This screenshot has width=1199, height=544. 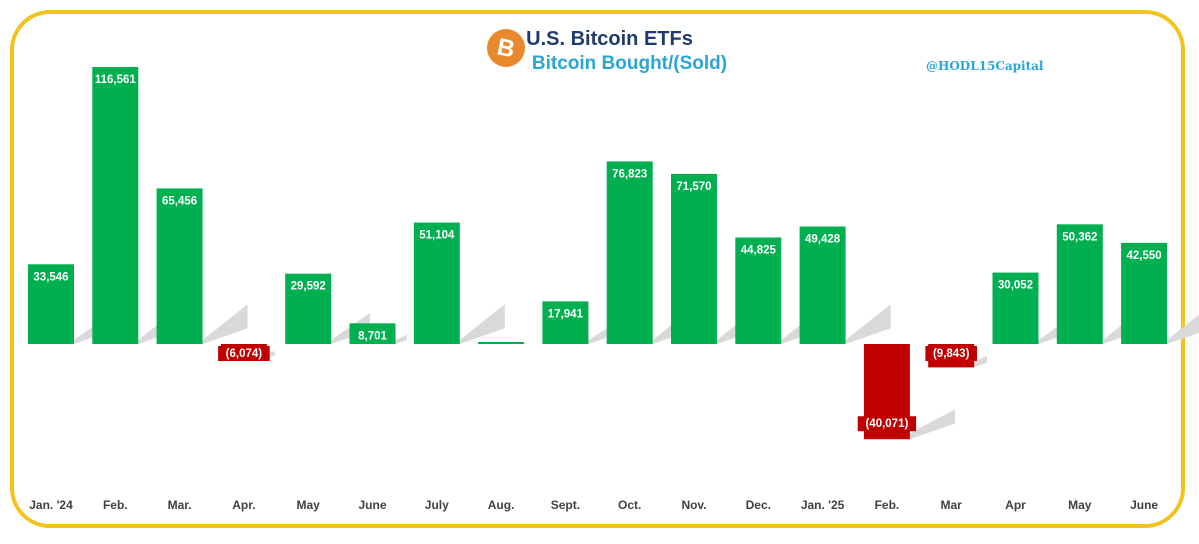 I want to click on x-tick-label: Sept., so click(x=565, y=505).